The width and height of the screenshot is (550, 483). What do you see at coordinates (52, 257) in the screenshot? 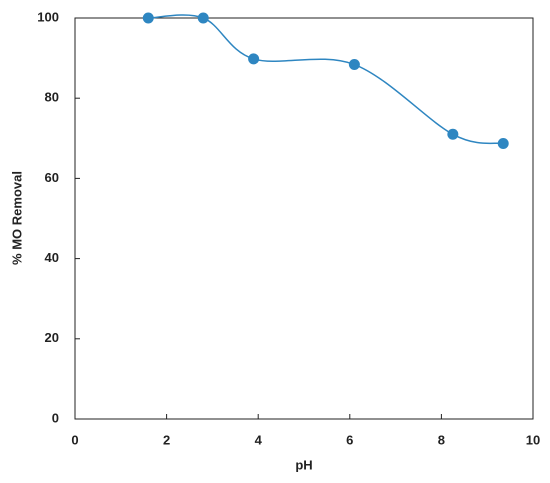
I see `y-tick-label: 40` at bounding box center [52, 257].